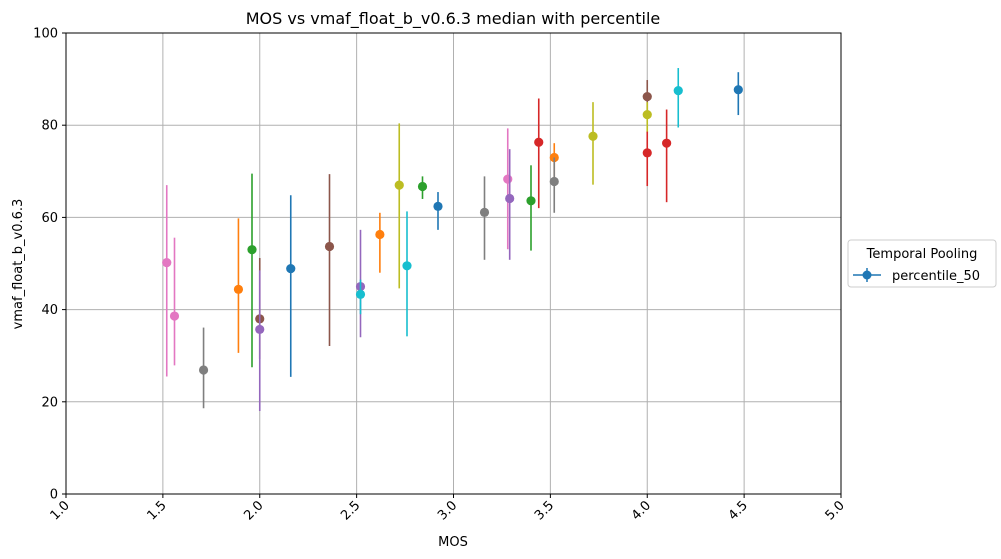 The image size is (1001, 559). What do you see at coordinates (835, 510) in the screenshot?
I see `x-tick-label: 5.0` at bounding box center [835, 510].